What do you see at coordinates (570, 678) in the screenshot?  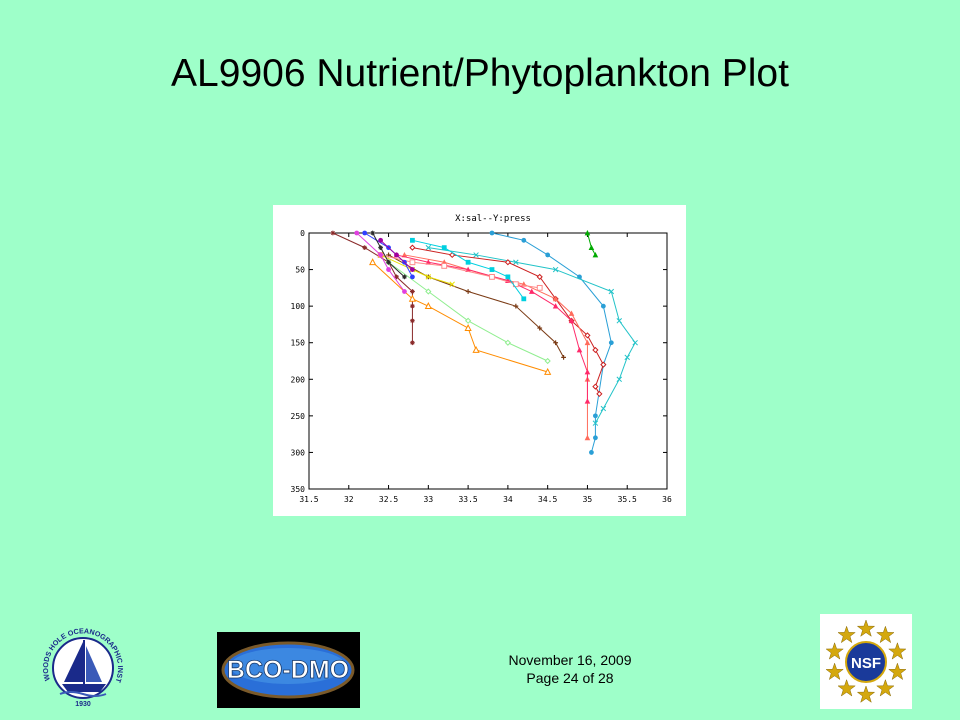 I see `footer-page: Page 24 of 28` at bounding box center [570, 678].